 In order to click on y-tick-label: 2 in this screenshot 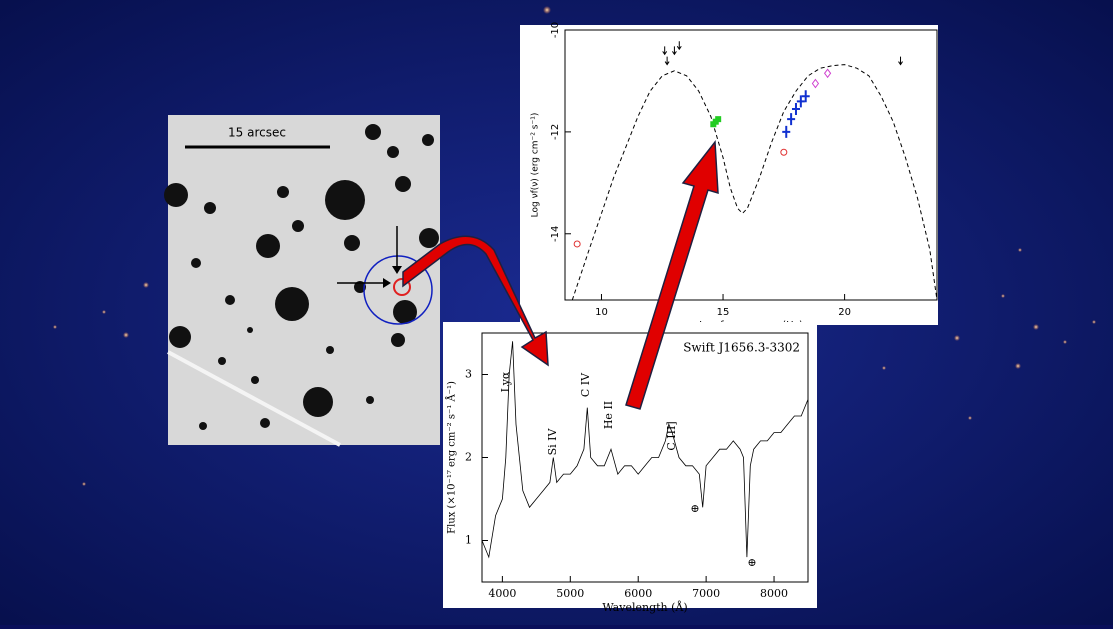, I will do `click(468, 457)`.